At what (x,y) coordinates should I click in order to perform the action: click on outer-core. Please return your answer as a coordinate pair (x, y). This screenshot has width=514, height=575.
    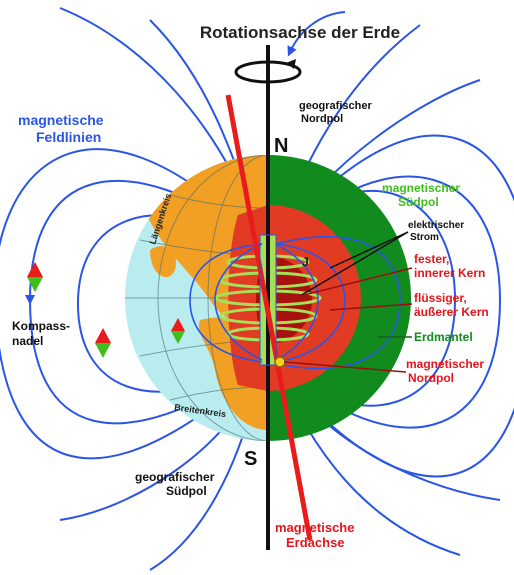
    Looking at the image, I should click on (314, 298).